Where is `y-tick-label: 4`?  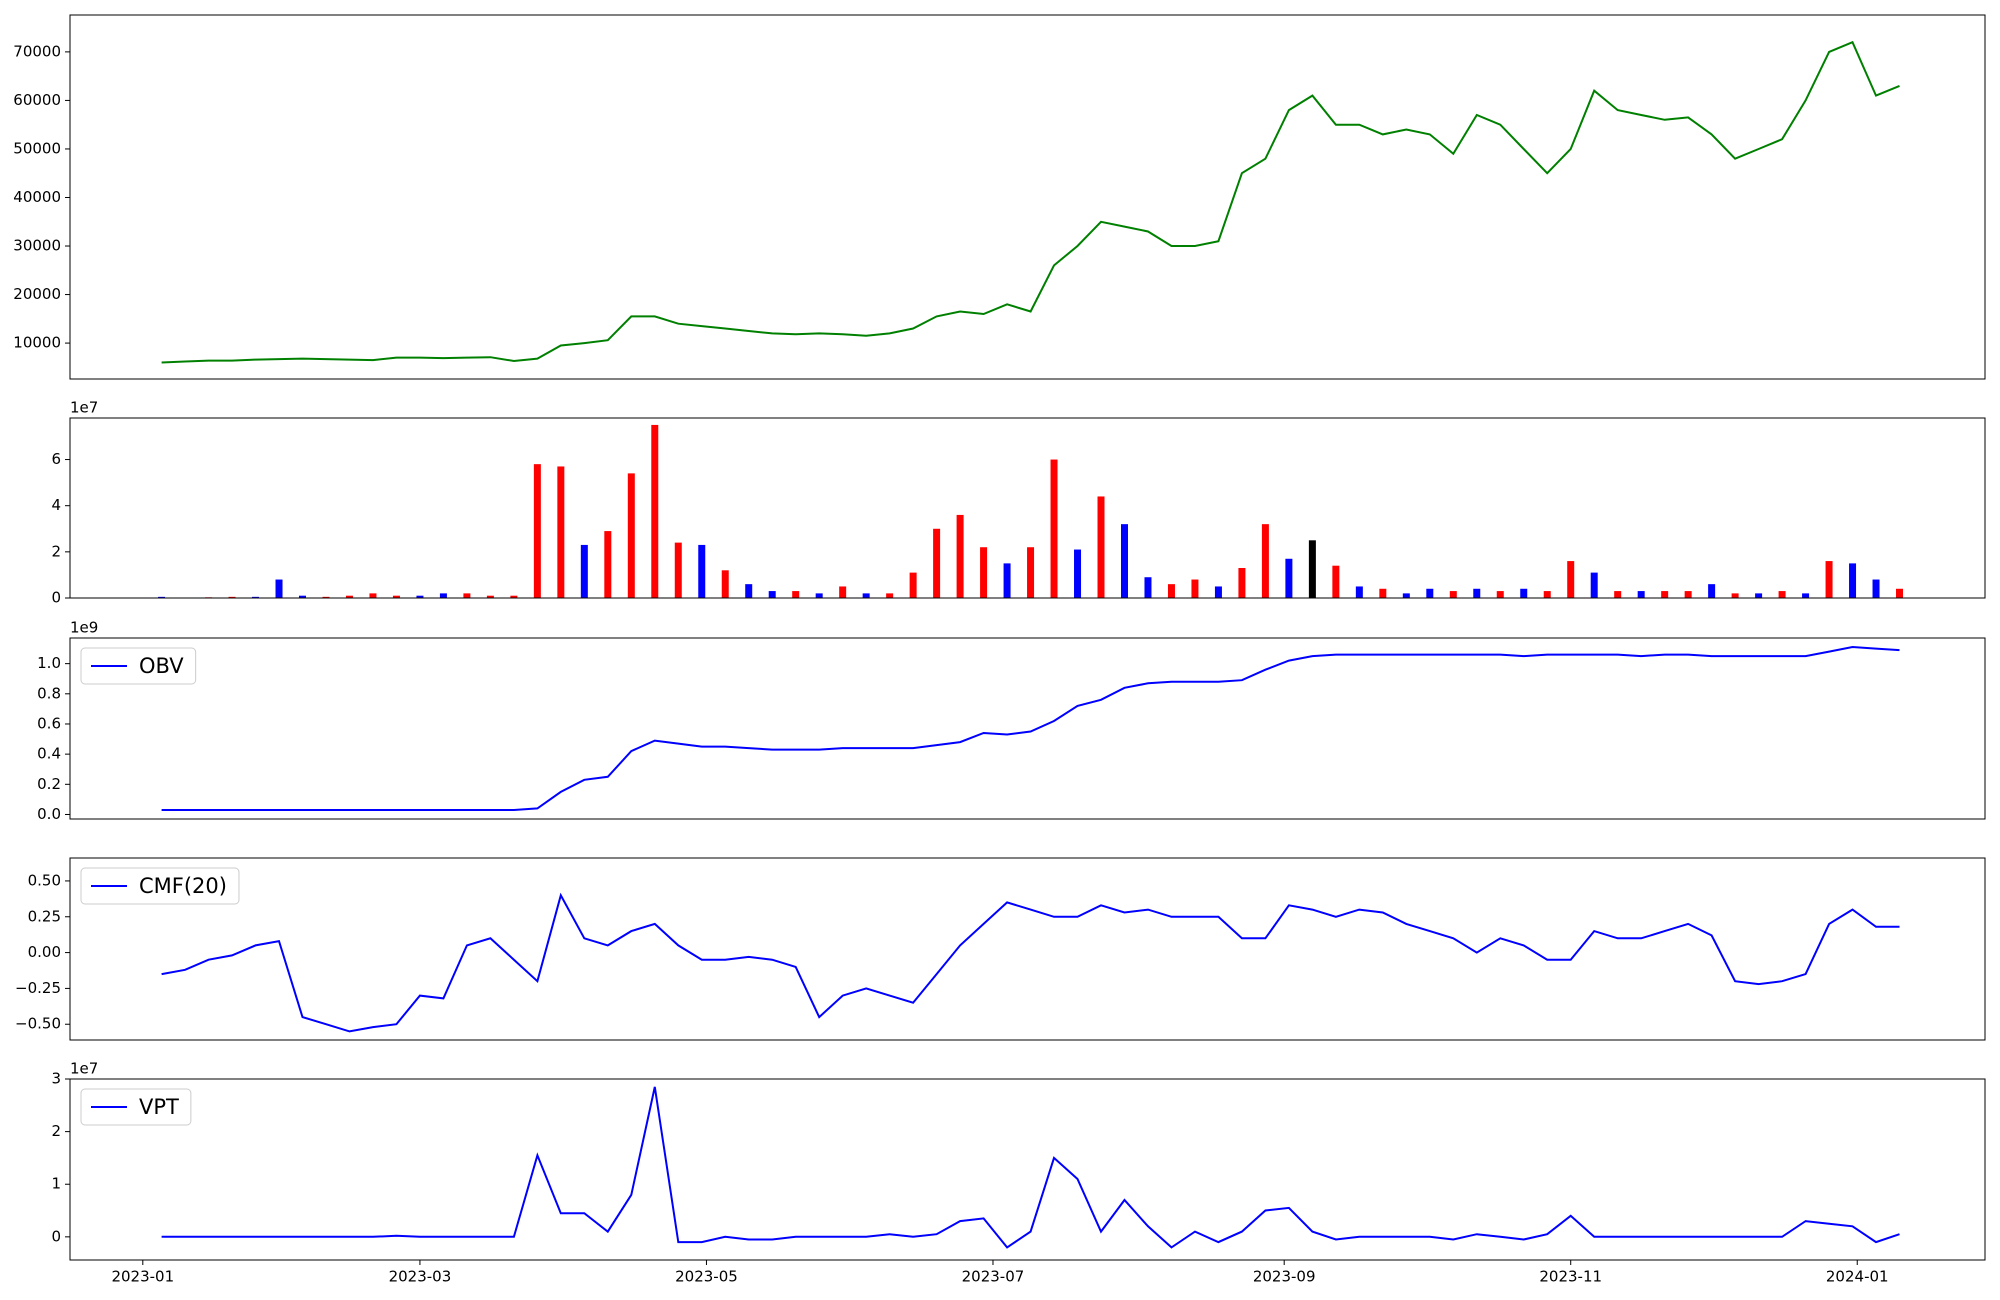 y-tick-label: 4 is located at coordinates (56, 505).